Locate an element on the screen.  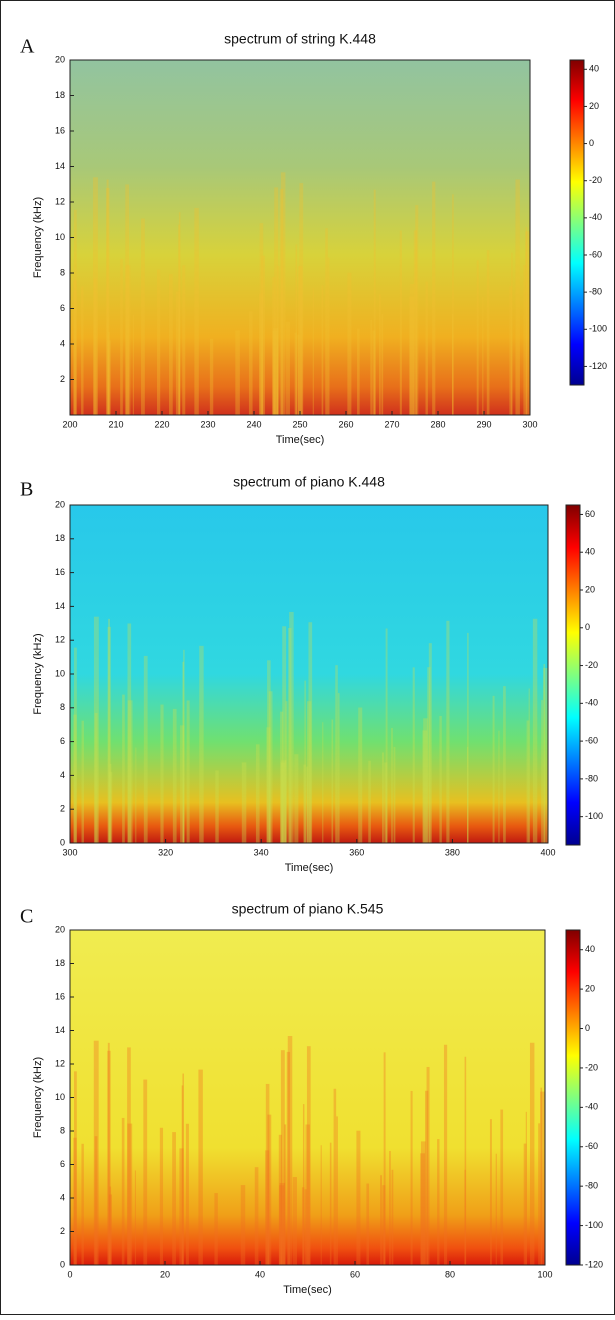
y-tick-label: 12 is located at coordinates (60, 1063).